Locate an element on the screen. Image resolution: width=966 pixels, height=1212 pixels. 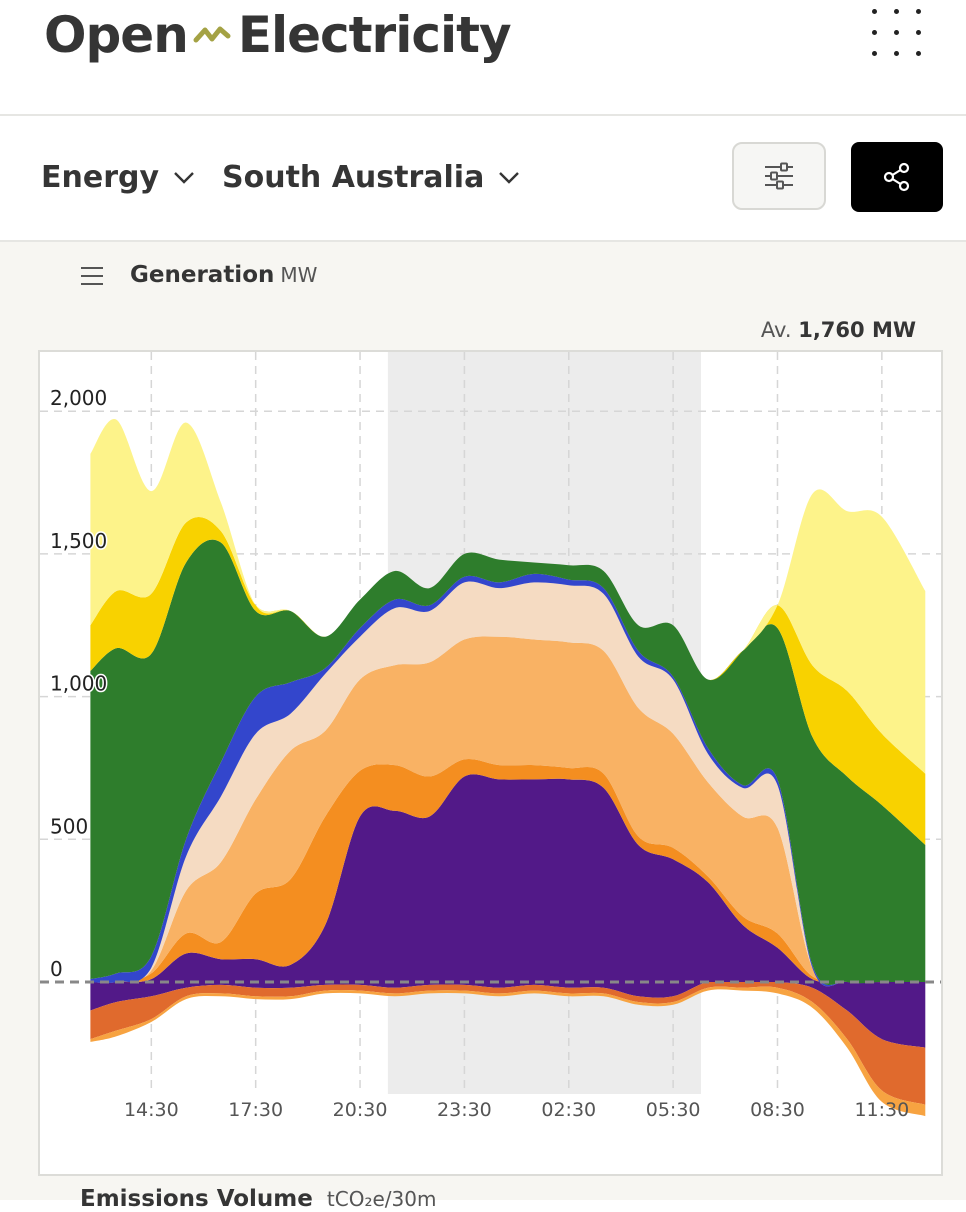
x-tick-label: 23:30 is located at coordinates (464, 1110).